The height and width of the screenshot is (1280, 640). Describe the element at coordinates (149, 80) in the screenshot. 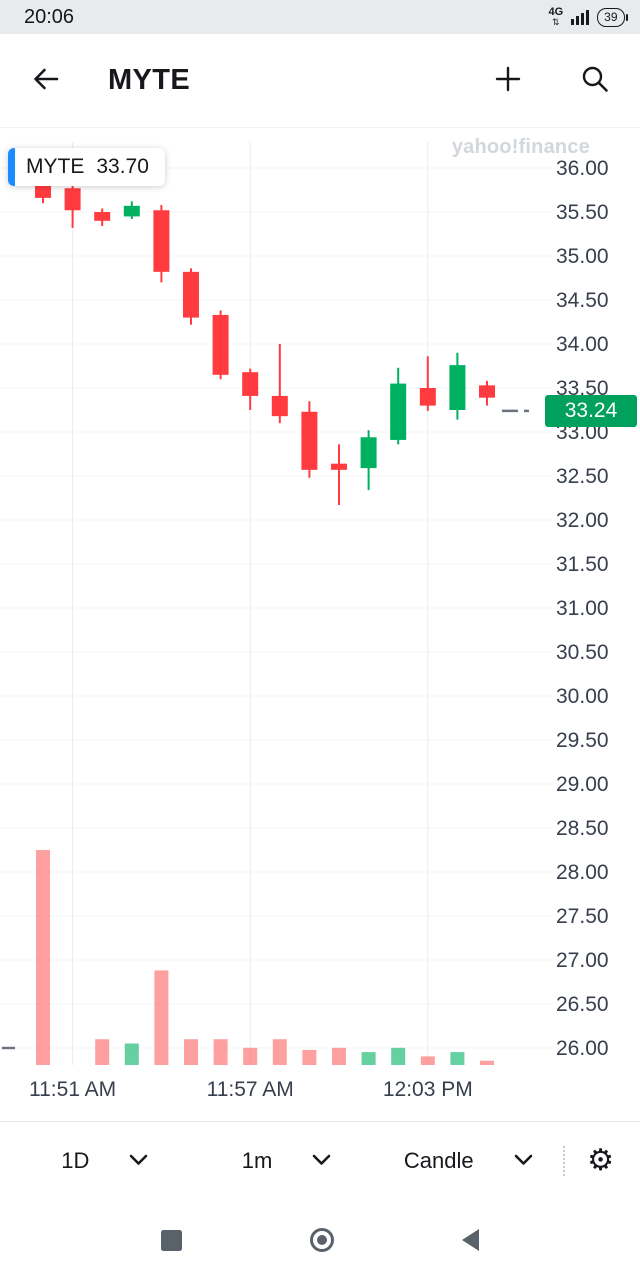

I see `page-title: MYTE` at that location.